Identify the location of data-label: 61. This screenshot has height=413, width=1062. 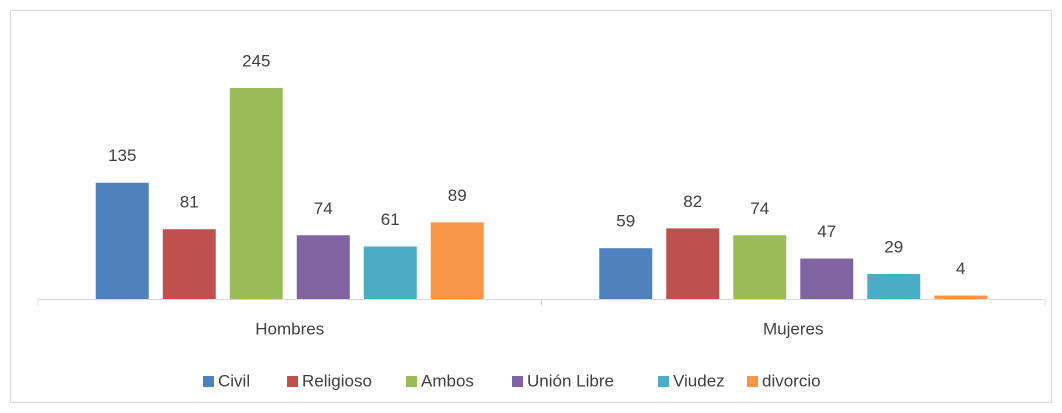
(390, 219).